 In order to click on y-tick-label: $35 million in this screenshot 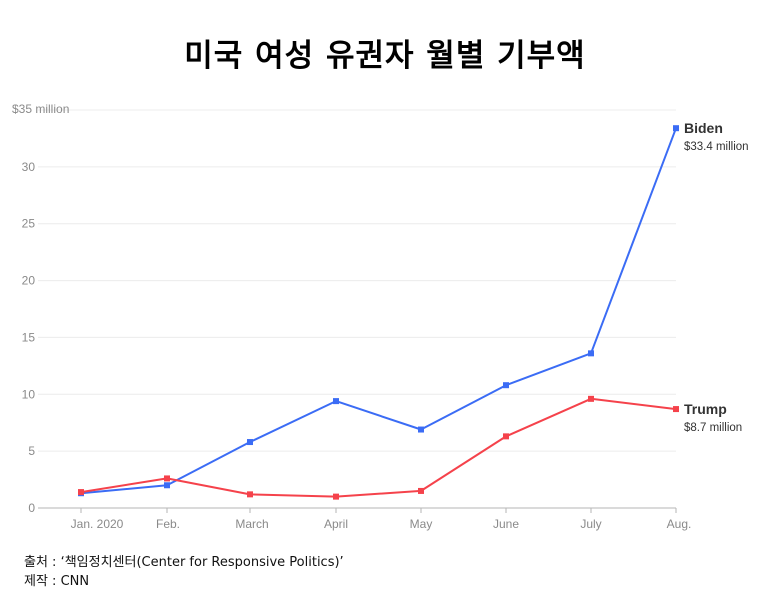, I will do `click(40, 109)`.